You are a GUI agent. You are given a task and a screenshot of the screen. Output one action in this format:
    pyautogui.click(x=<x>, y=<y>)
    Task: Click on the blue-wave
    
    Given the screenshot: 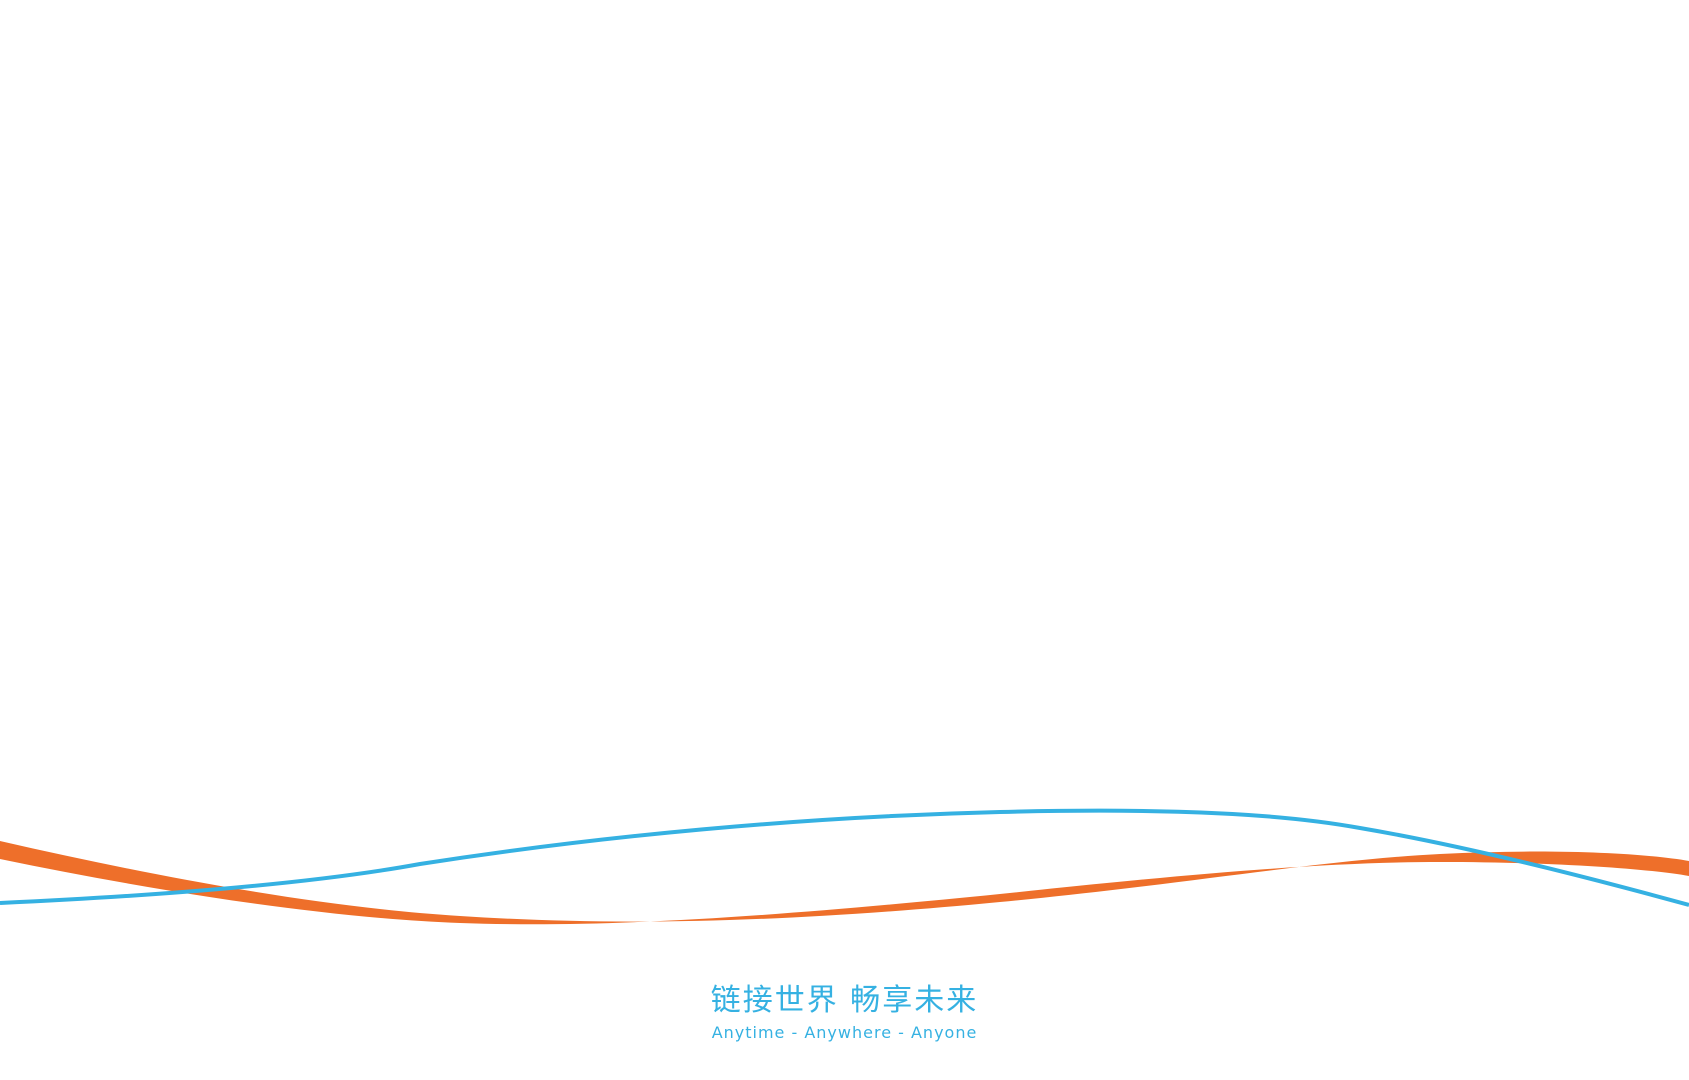 What is the action you would take?
    pyautogui.click(x=844, y=857)
    